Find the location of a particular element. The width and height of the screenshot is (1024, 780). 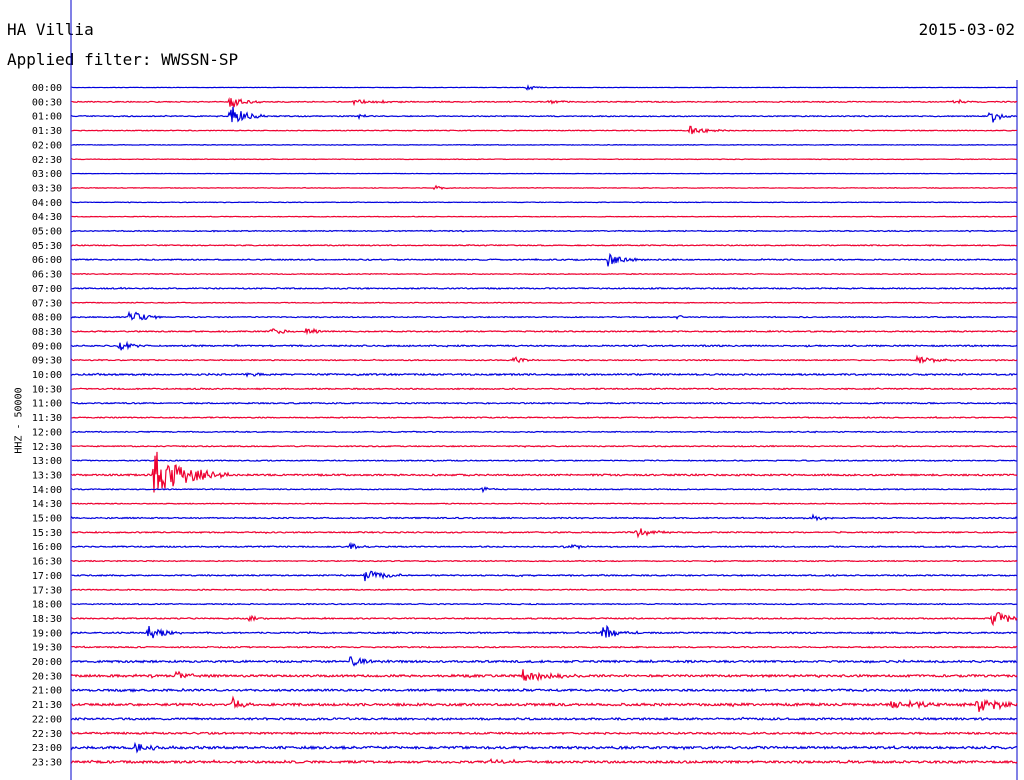

tick-label: 13:00 is located at coordinates (47, 461).